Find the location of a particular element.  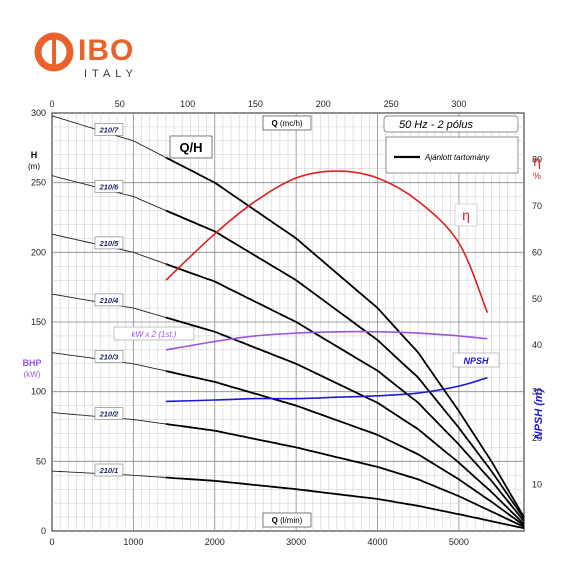

x-top-tick-label: 50 is located at coordinates (120, 104).